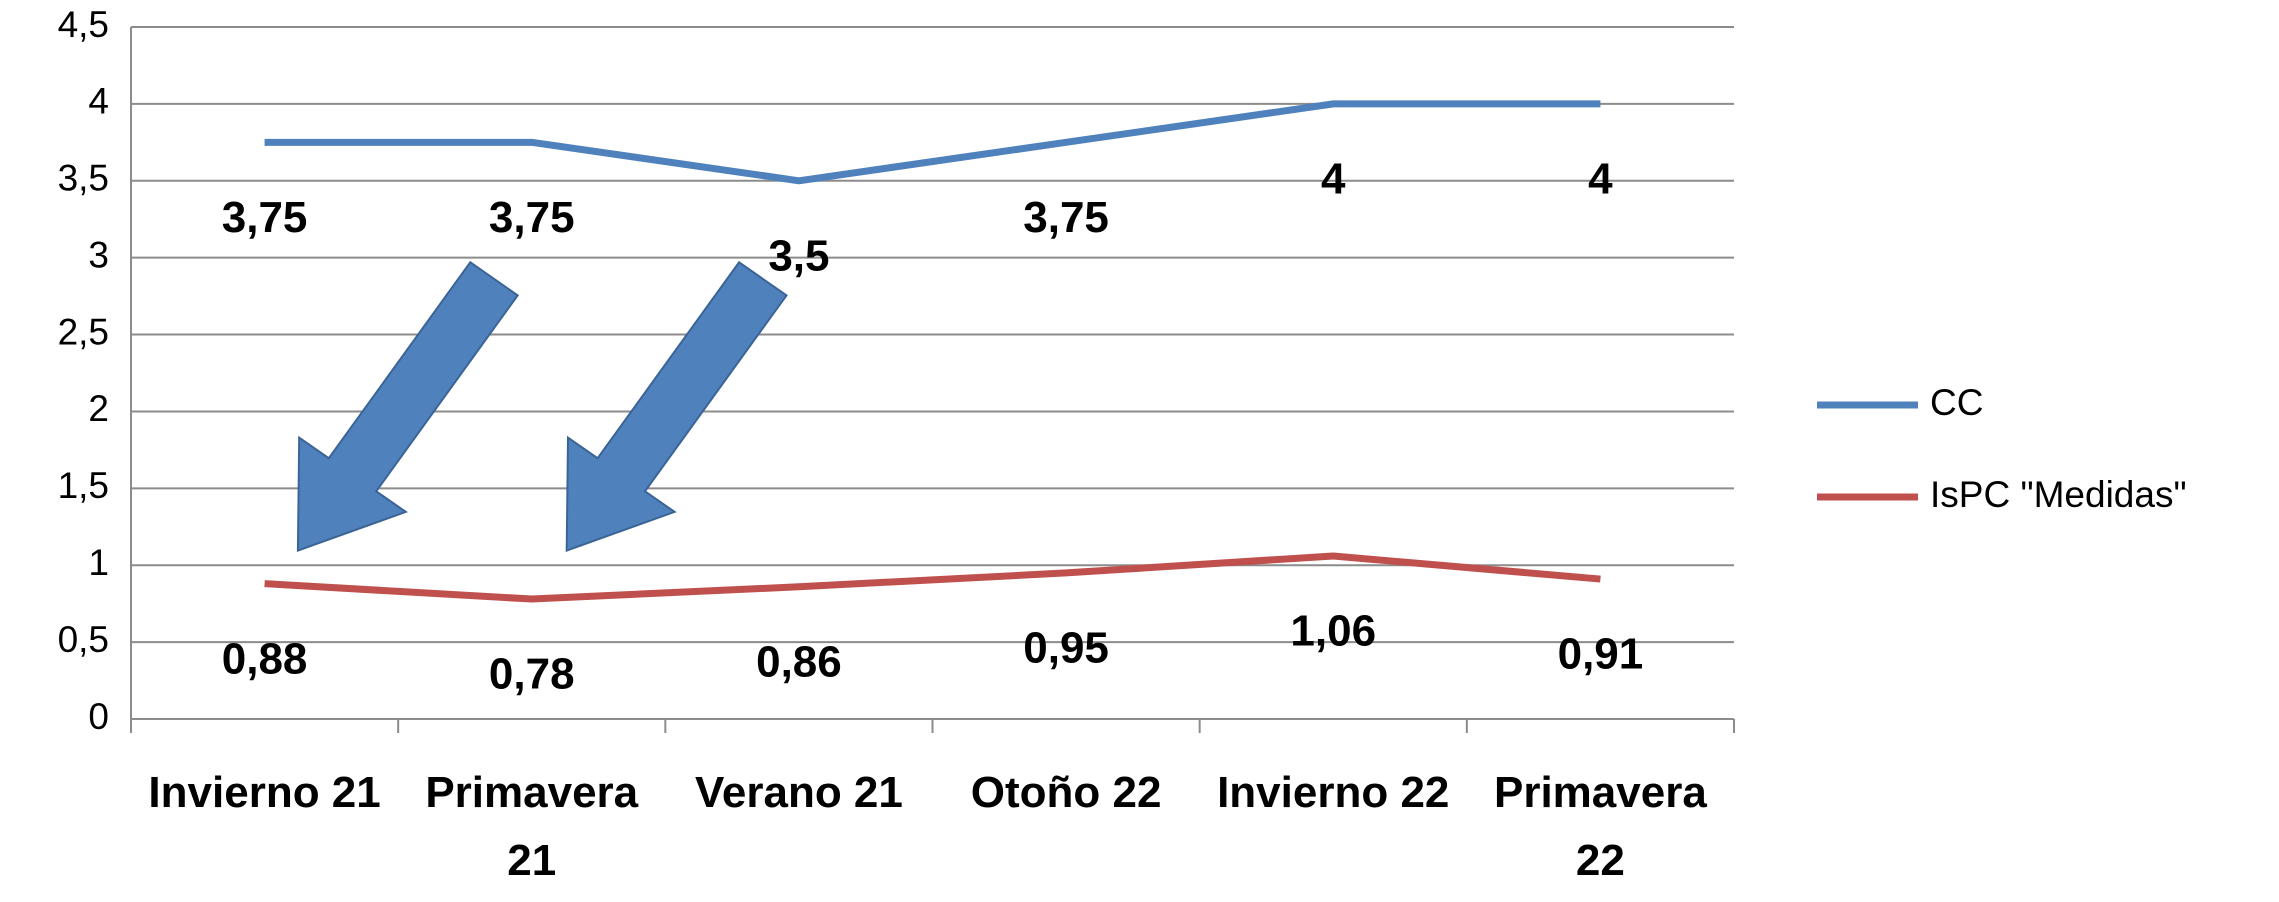 This screenshot has height=902, width=2279. I want to click on y-tick-label: 0, so click(98, 716).